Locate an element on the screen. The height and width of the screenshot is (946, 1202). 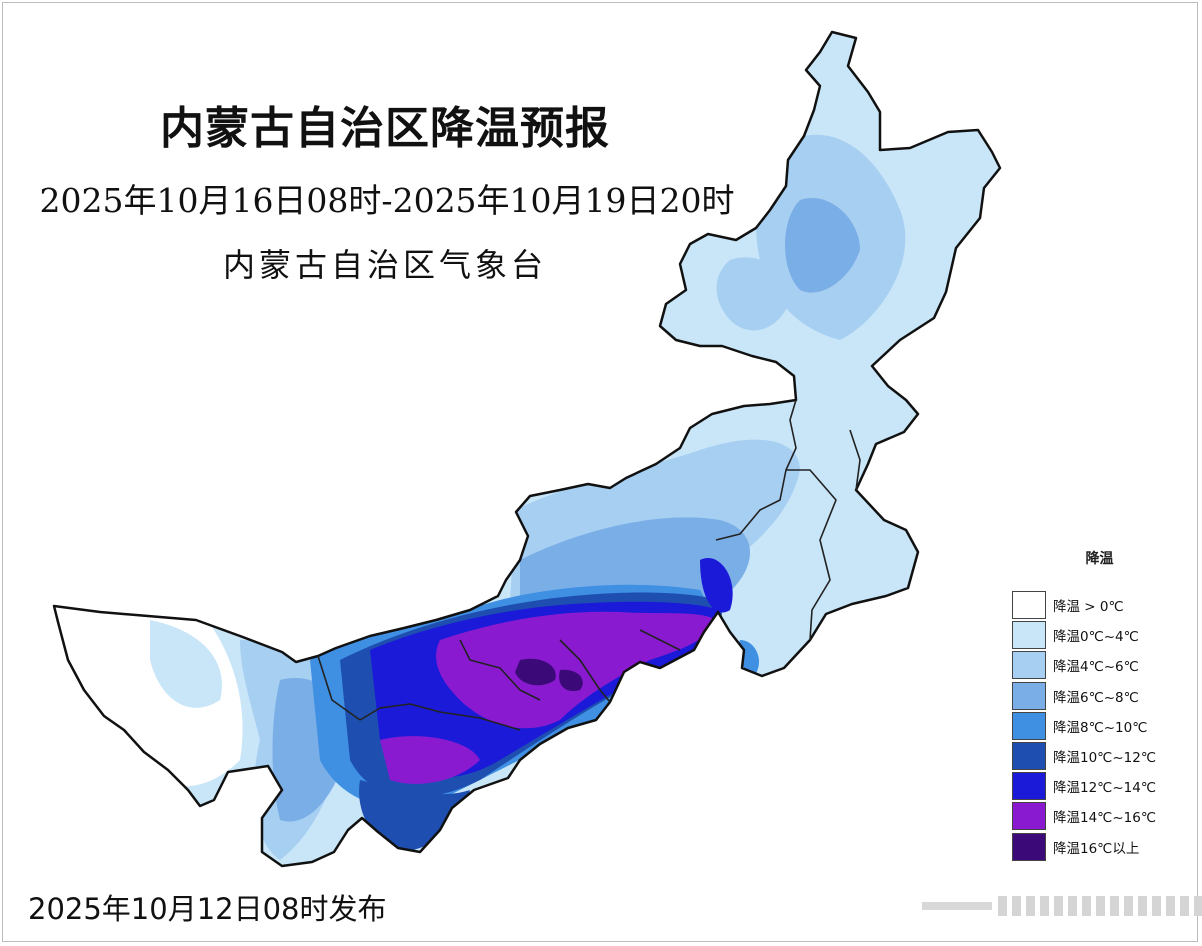
watermark-bars is located at coordinates (1100, 906).